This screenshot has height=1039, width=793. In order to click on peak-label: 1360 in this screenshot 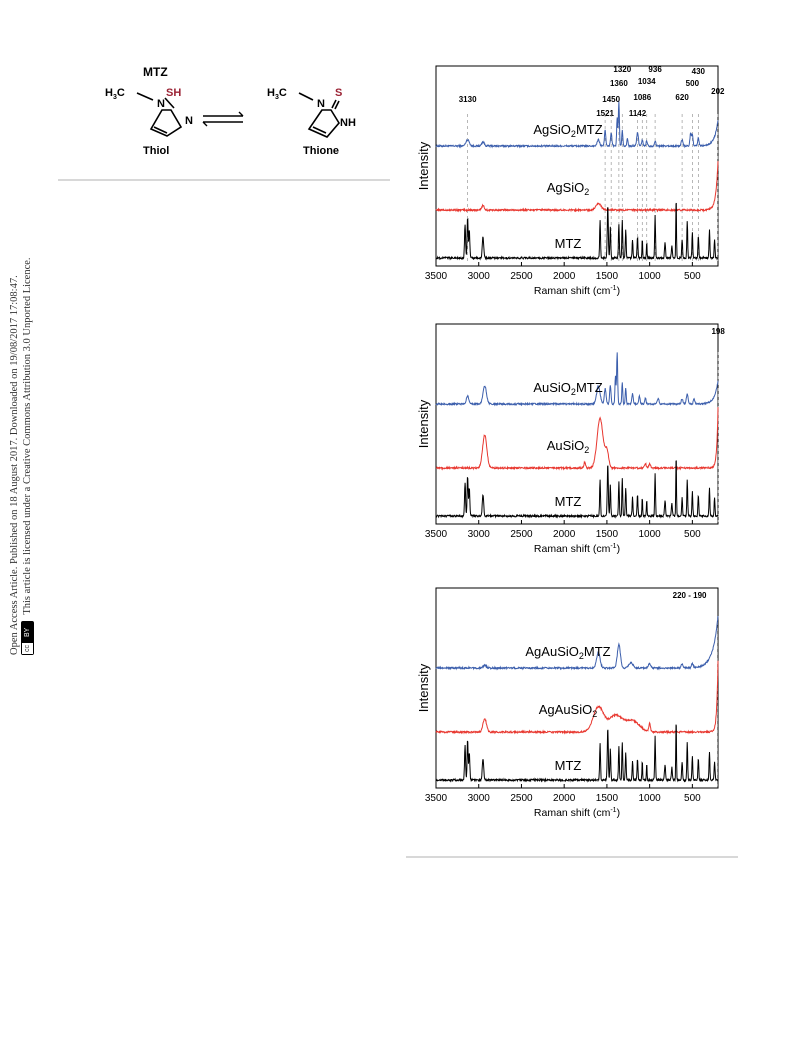, I will do `click(619, 83)`.